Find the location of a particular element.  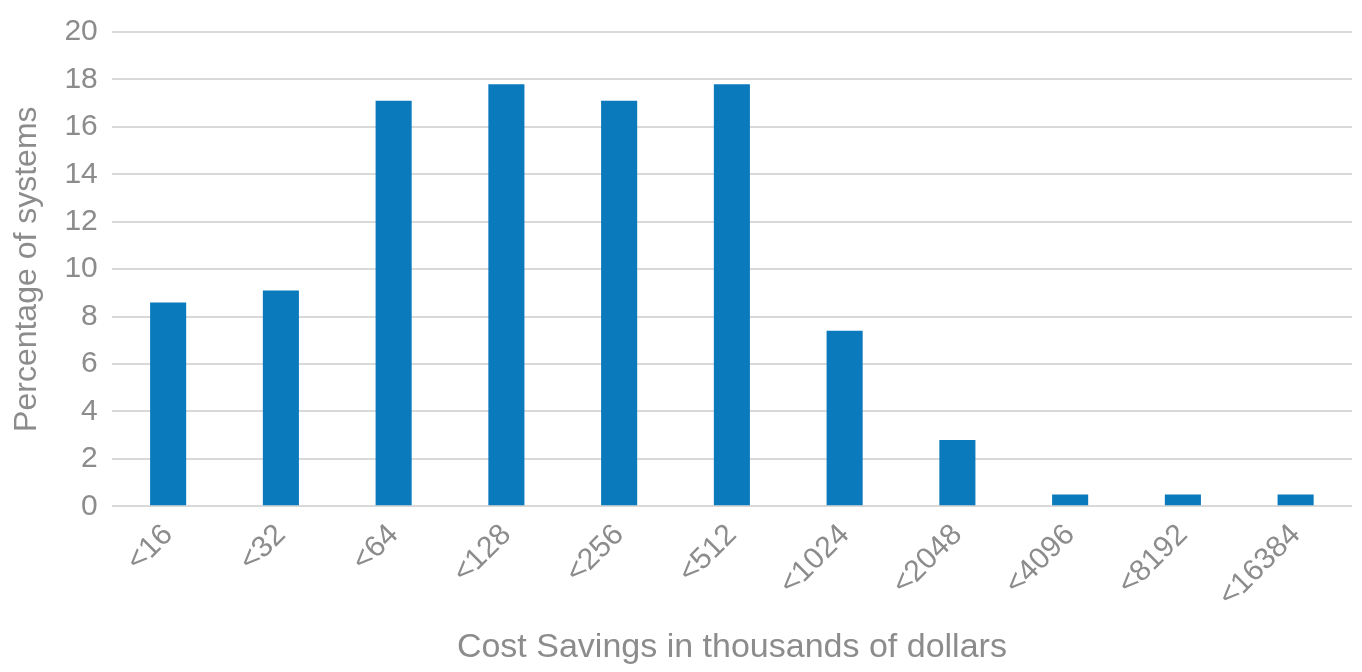

y-tick-label: 18 is located at coordinates (81, 77).